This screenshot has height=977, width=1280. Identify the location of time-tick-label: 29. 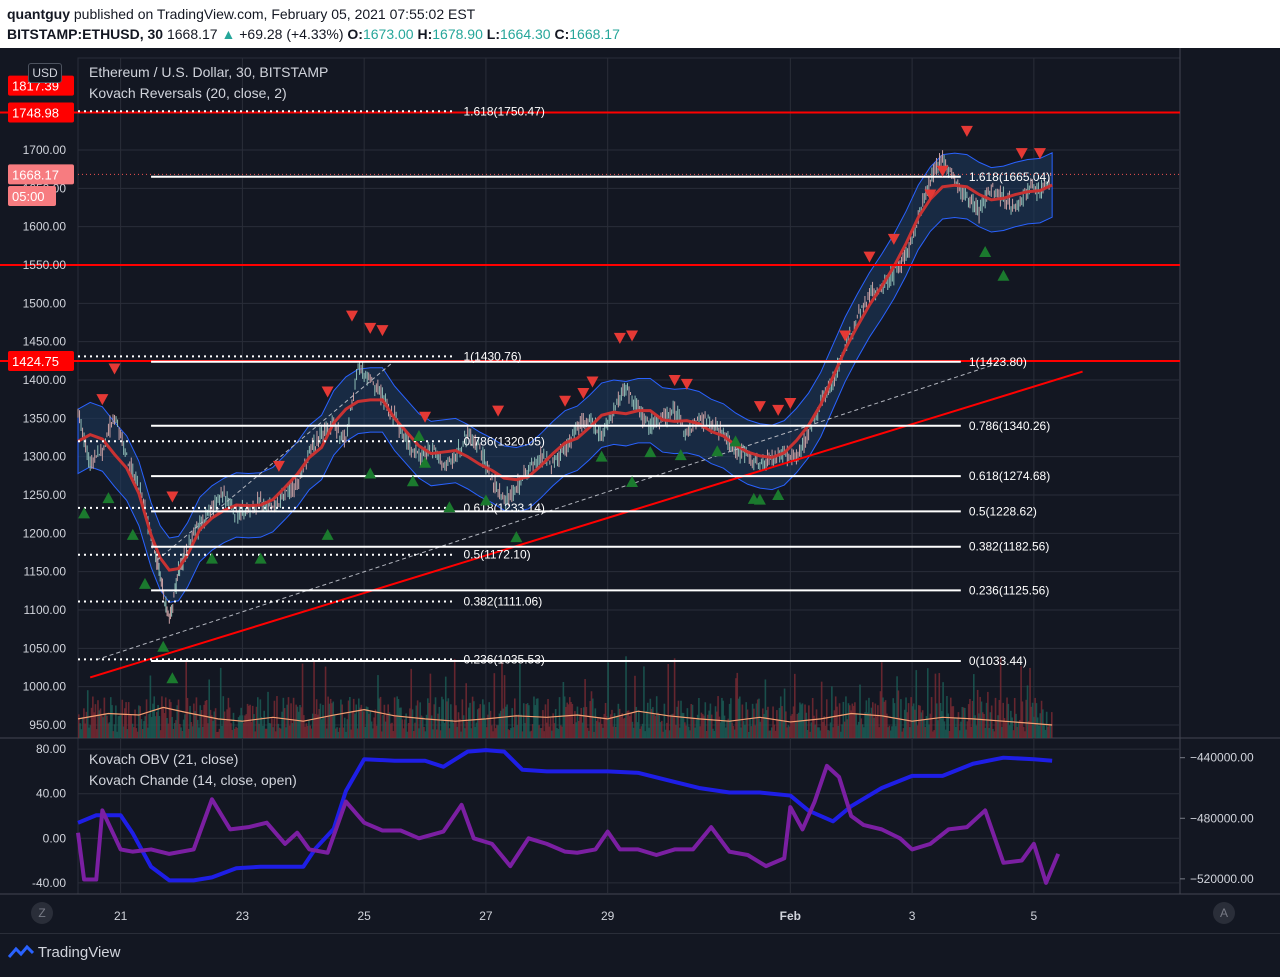
(608, 916).